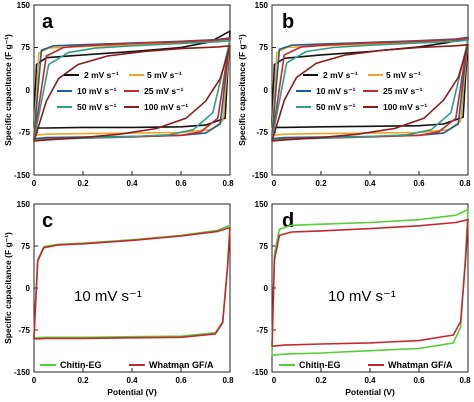  I want to click on panel-label: b, so click(288, 22).